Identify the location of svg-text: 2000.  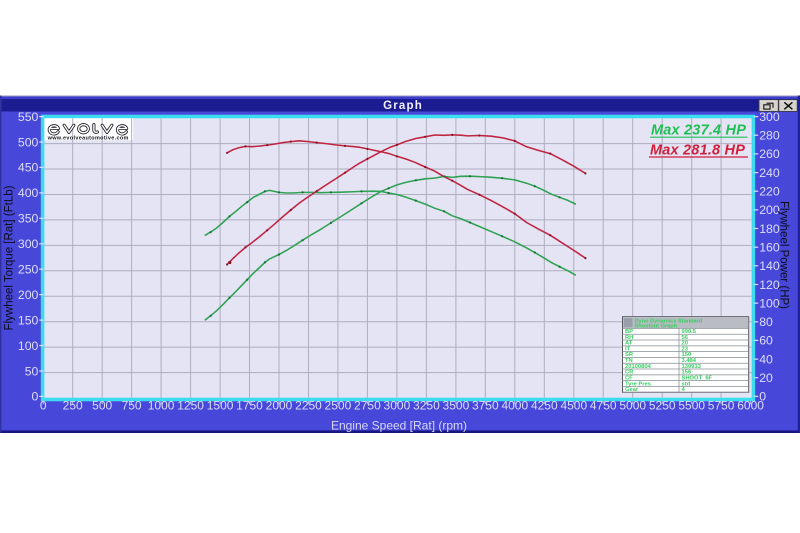
(279, 405).